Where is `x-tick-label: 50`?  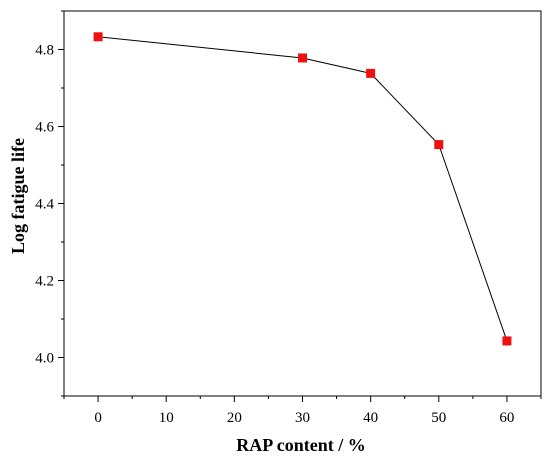 x-tick-label: 50 is located at coordinates (438, 418).